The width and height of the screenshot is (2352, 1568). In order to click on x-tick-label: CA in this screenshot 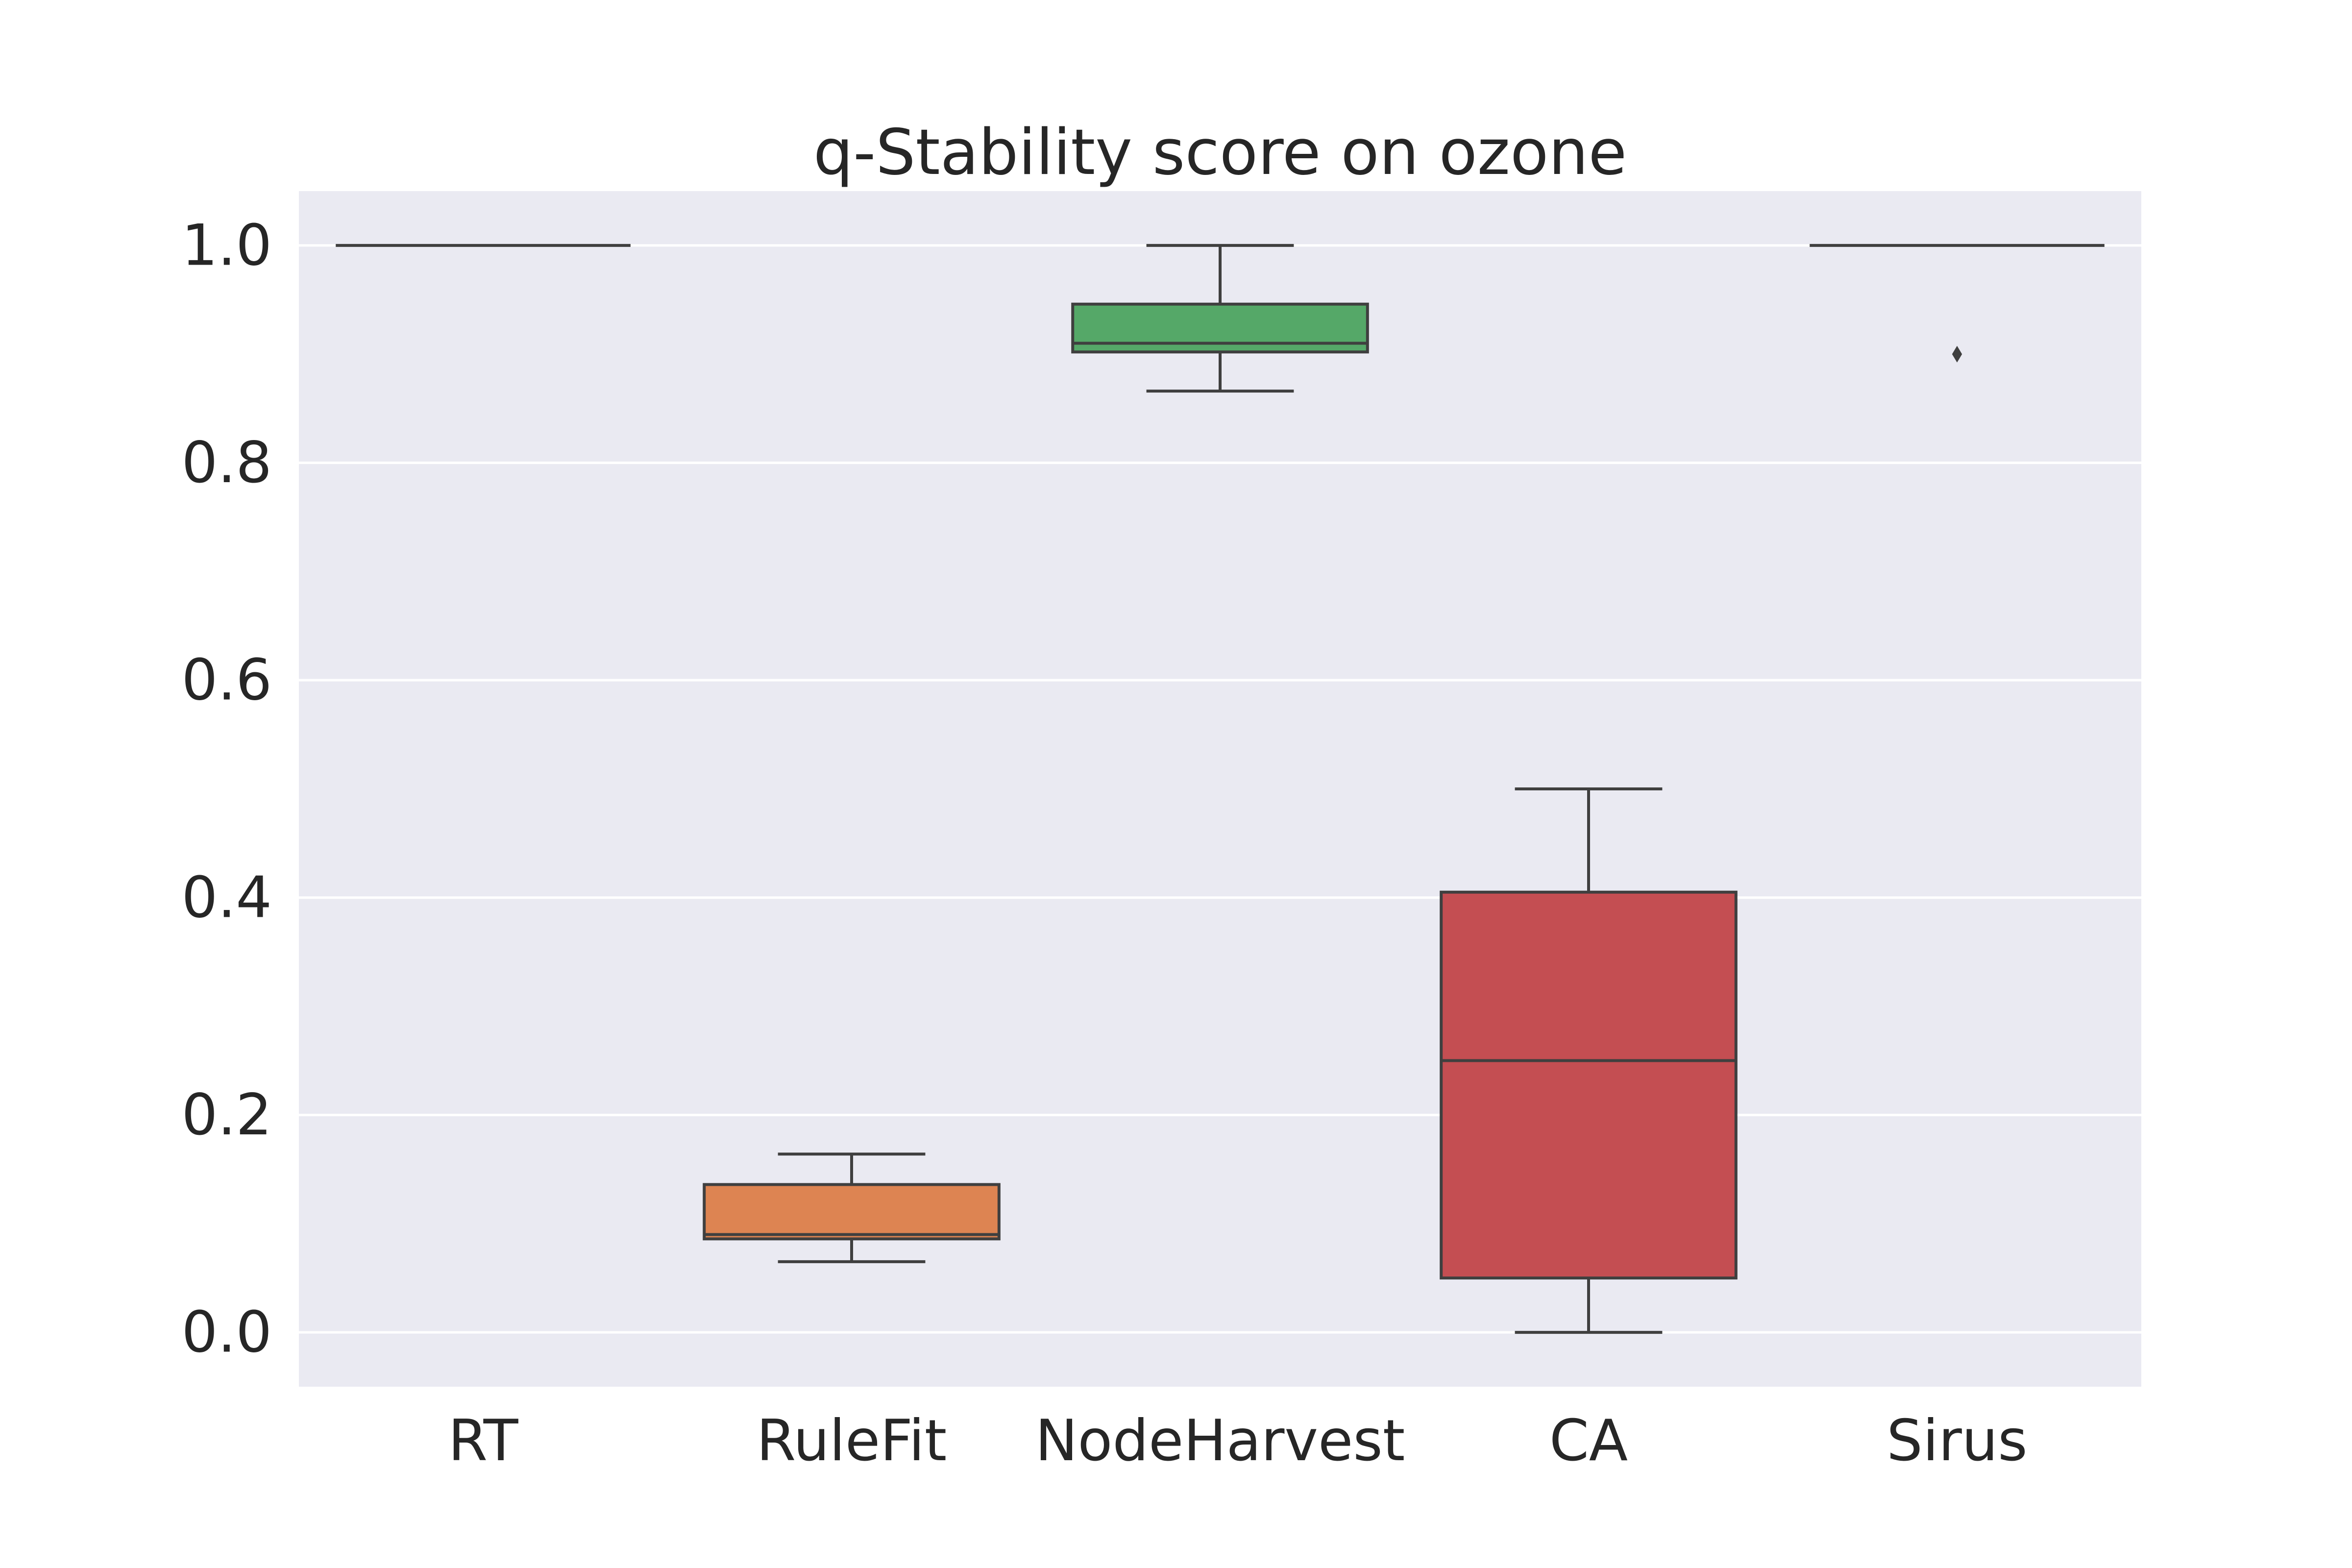, I will do `click(1588, 1441)`.